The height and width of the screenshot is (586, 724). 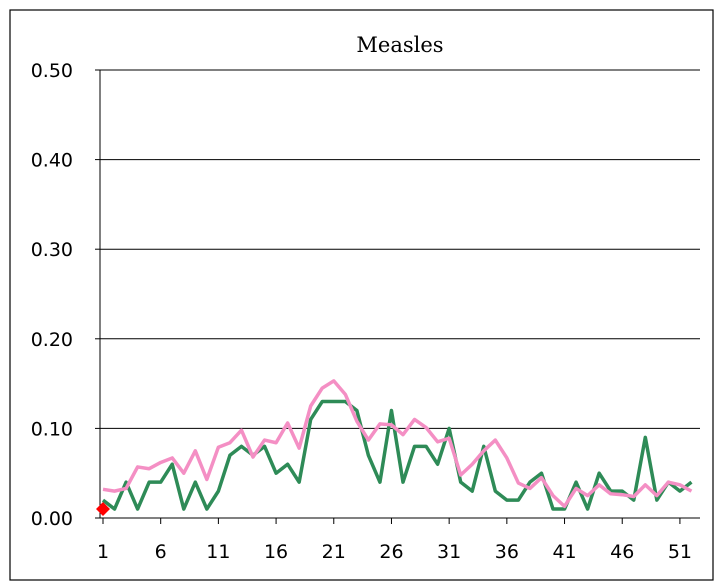 What do you see at coordinates (52, 429) in the screenshot?
I see `y-tick-label: 0.10` at bounding box center [52, 429].